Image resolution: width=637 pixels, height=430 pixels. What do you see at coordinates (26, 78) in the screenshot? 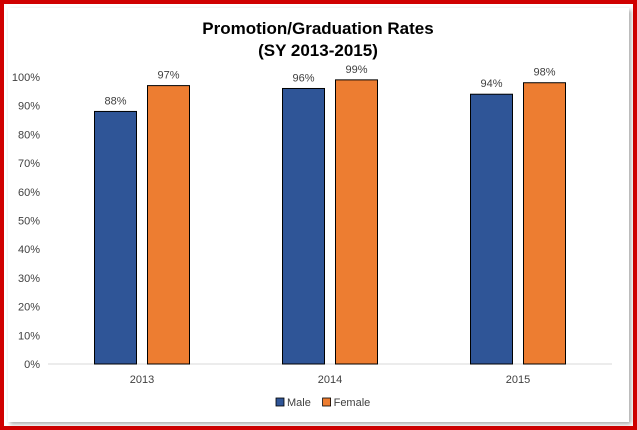
I see `y-tick-label: 100%` at bounding box center [26, 78].